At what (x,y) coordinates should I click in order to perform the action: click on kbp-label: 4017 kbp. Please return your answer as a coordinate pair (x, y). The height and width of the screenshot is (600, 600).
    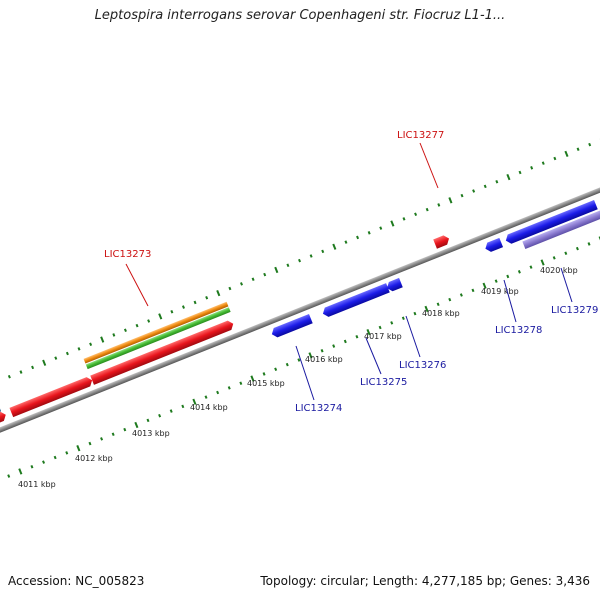
    Looking at the image, I should click on (383, 336).